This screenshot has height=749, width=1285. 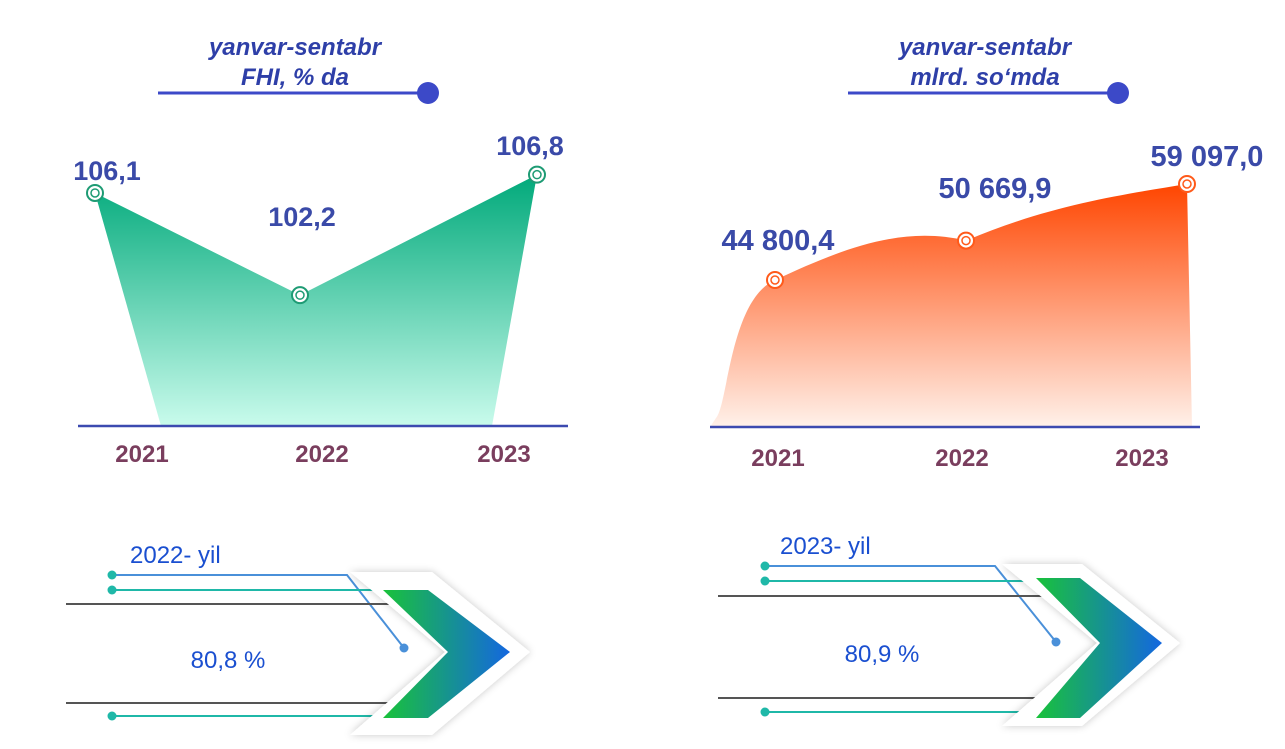 I want to click on panel-left-pointer-dot, so click(x=404, y=648).